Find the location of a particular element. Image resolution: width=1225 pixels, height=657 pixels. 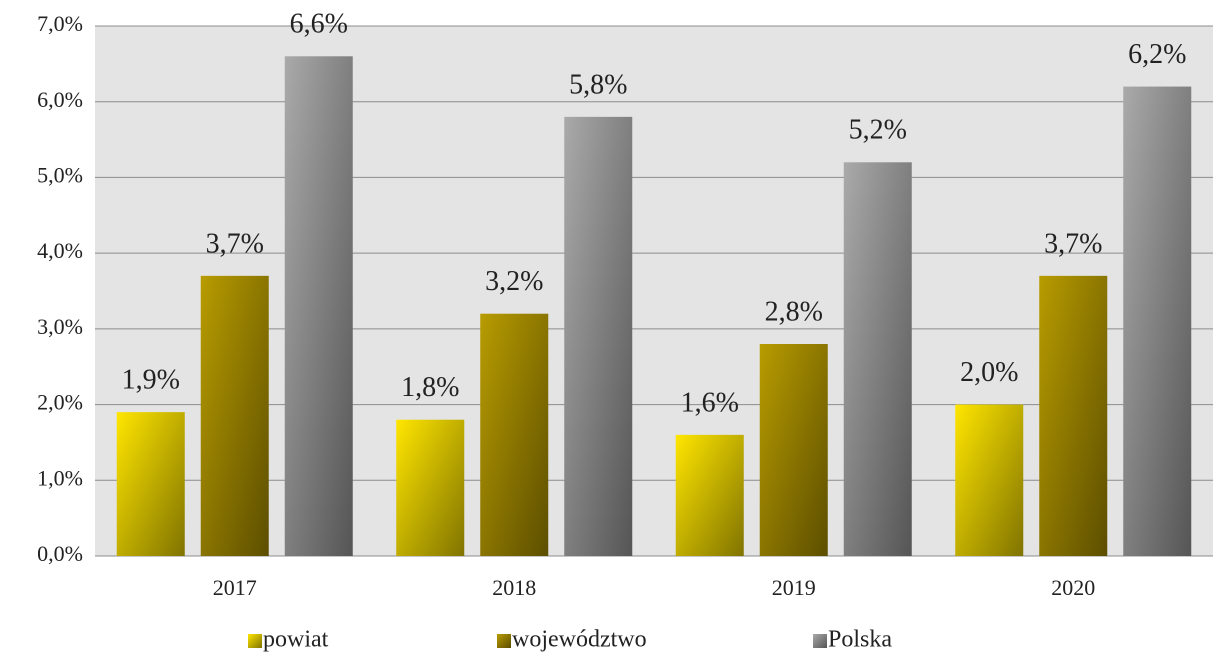

data-label: 1,9% is located at coordinates (151, 380).